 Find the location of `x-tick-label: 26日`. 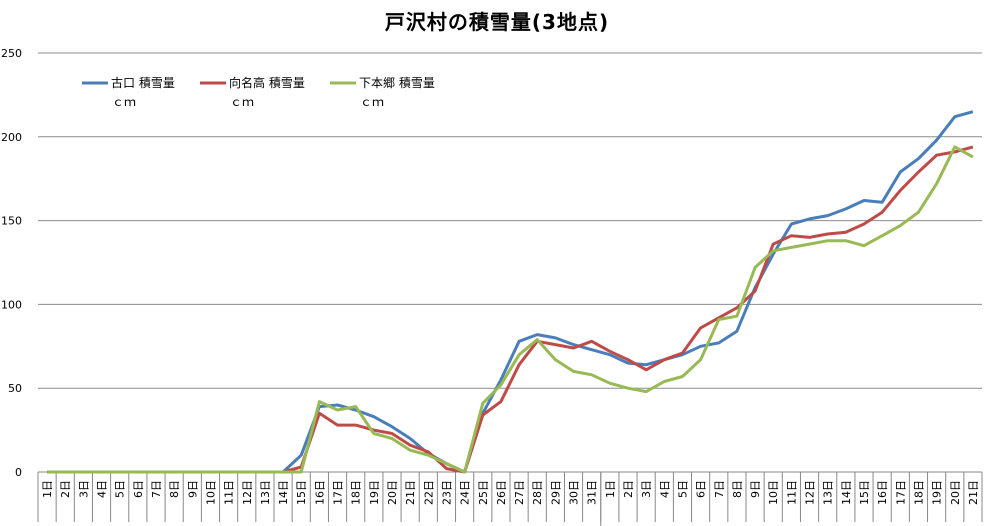

x-tick-label: 26日 is located at coordinates (501, 492).